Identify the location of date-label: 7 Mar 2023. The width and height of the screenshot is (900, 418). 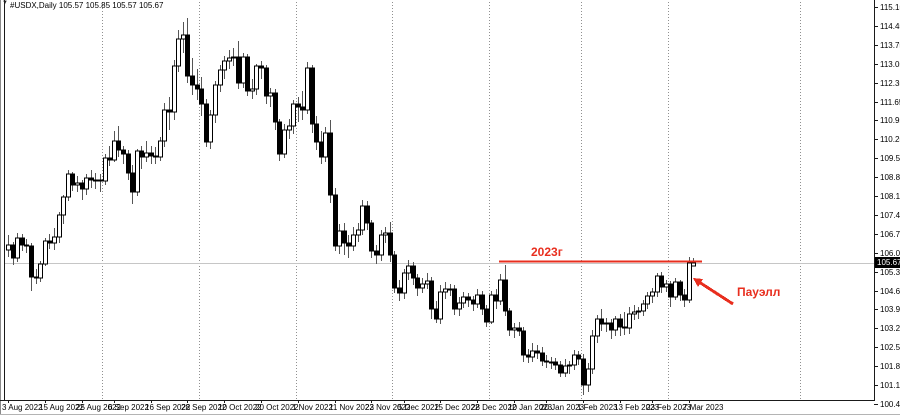
(703, 407).